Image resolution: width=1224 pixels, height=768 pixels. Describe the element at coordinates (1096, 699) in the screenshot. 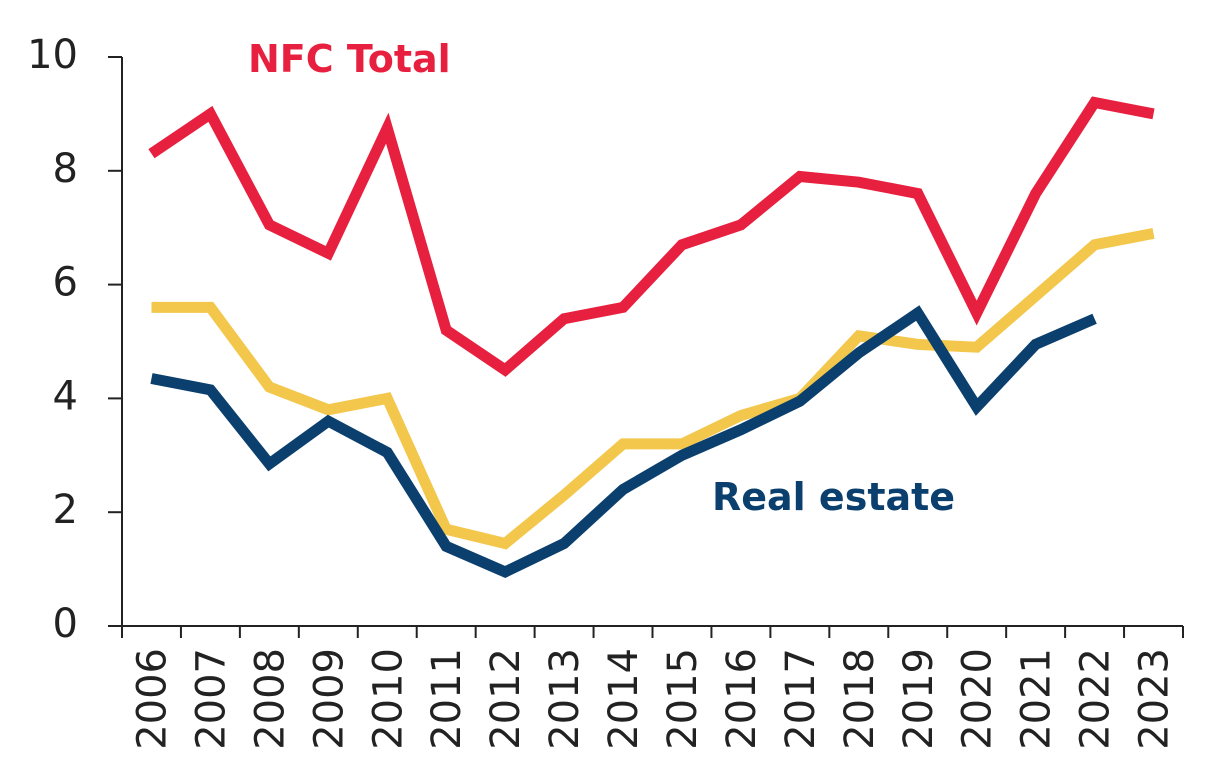

I see `x-tick-label: 2022` at that location.